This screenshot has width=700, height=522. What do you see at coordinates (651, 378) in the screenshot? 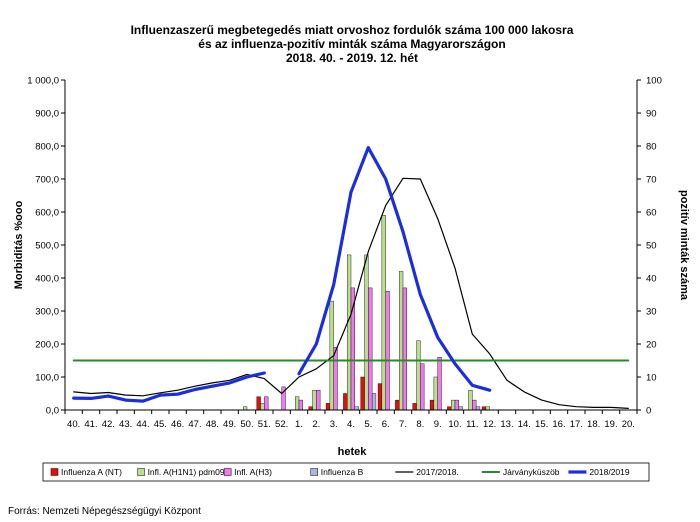
I see `y-right-tick-label: 10` at bounding box center [651, 378].